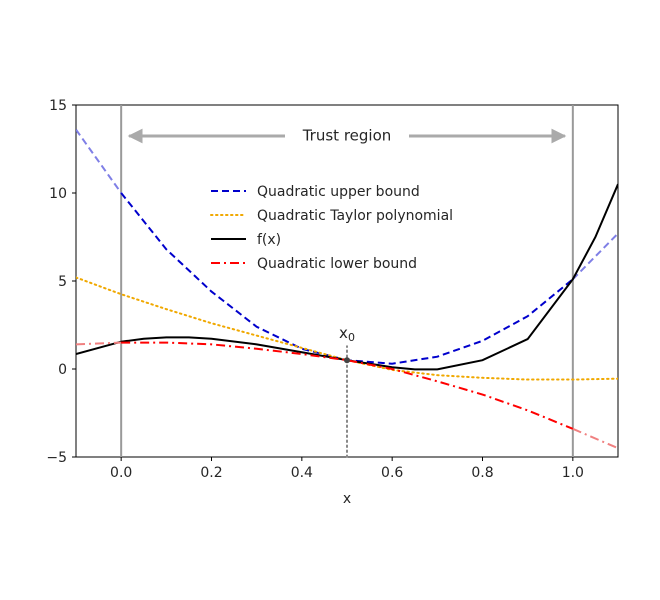  I want to click on series-quadratic-taylor-polynomial-line, so click(347, 328).